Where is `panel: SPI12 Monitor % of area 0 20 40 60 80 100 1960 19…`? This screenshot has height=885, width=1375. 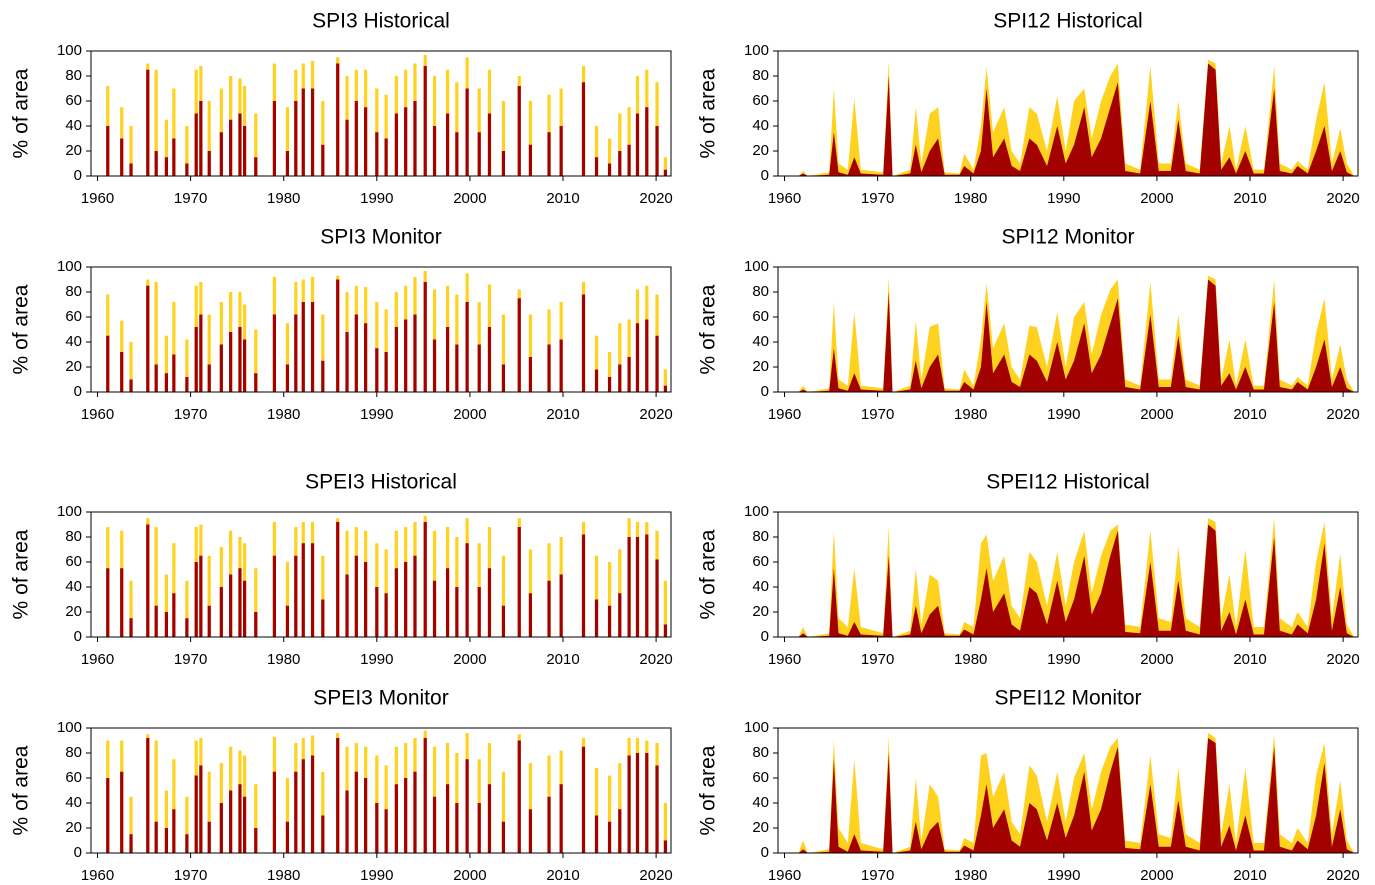
panel: SPI12 Monitor % of area 0 20 40 60 80 100 1960 19… is located at coordinates (1028, 324).